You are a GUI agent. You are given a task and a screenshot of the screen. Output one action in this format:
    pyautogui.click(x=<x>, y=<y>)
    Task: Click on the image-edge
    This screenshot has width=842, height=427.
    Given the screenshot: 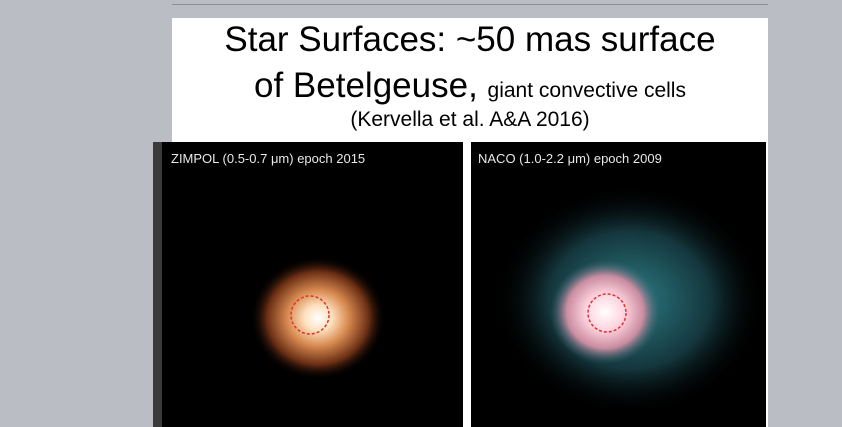 What is the action you would take?
    pyautogui.click(x=157, y=284)
    